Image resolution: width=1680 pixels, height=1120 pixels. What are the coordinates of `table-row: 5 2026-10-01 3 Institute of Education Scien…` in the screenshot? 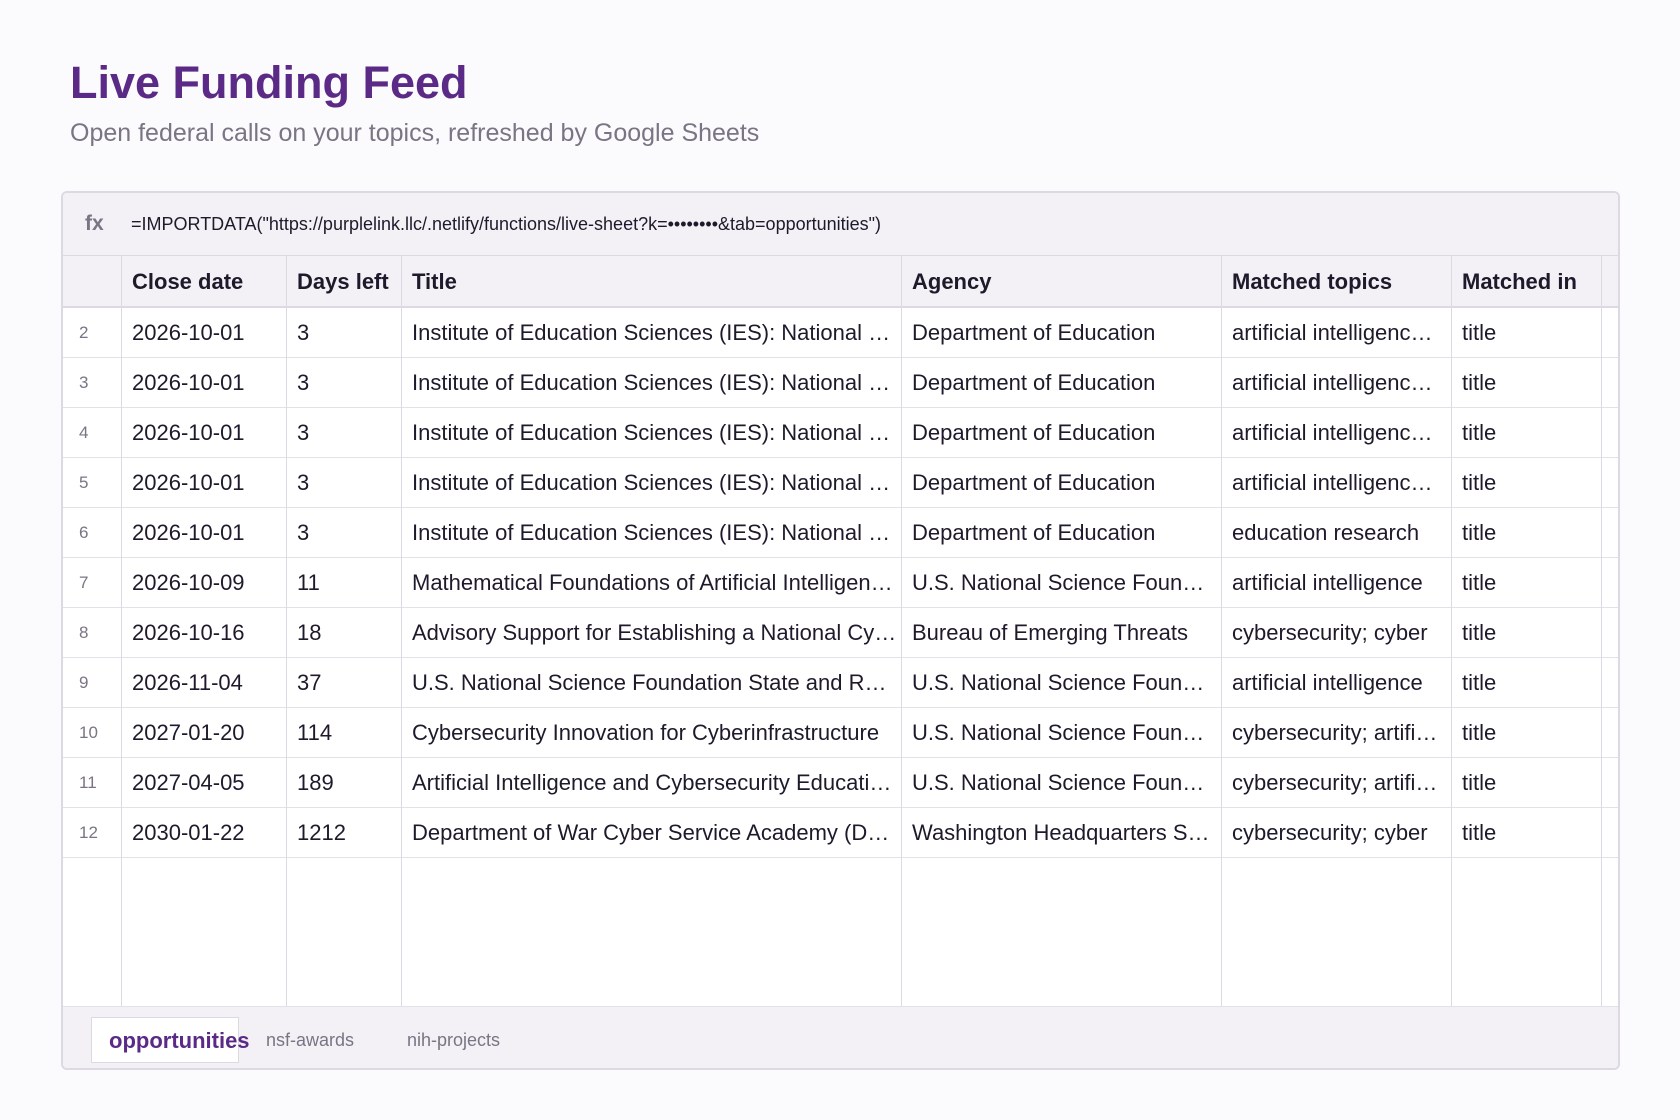 It's located at (840, 483).